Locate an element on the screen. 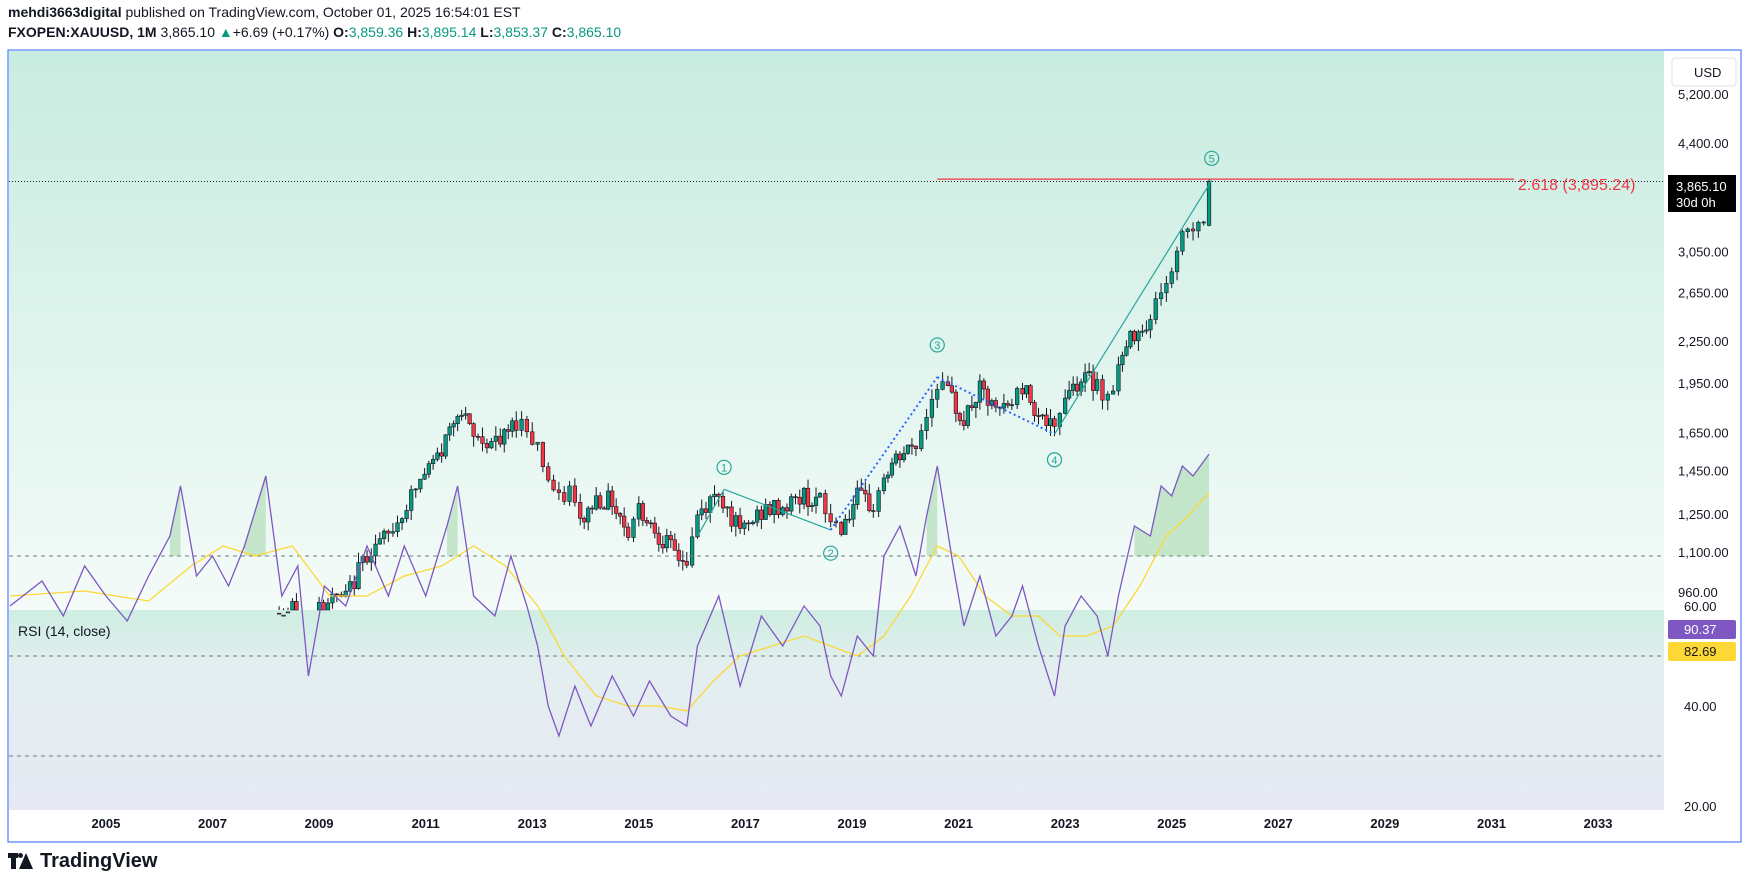 This screenshot has width=1749, height=886. close-label: C: is located at coordinates (559, 32).